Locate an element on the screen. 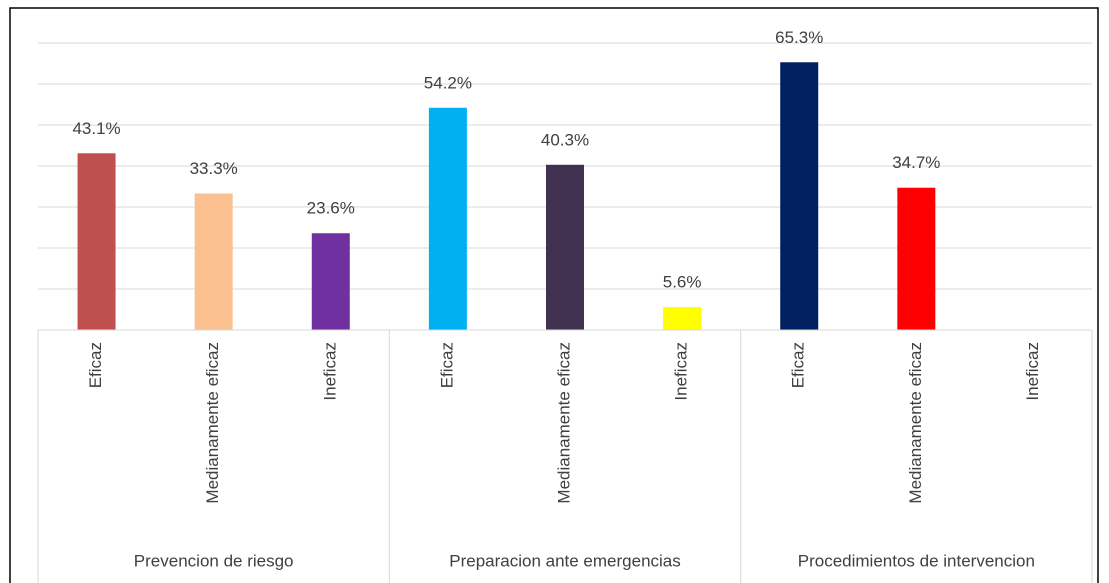 The height and width of the screenshot is (583, 1109). group-label: Prevencion de riesgo is located at coordinates (214, 560).